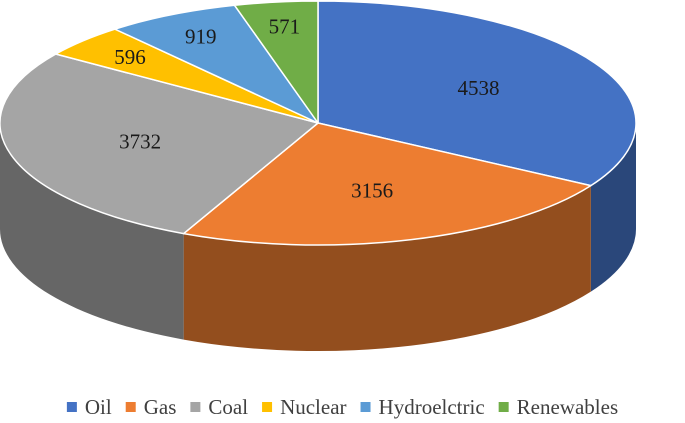 This screenshot has width=685, height=423. Describe the element at coordinates (285, 26) in the screenshot. I see `data-label-renewables: 571` at that location.